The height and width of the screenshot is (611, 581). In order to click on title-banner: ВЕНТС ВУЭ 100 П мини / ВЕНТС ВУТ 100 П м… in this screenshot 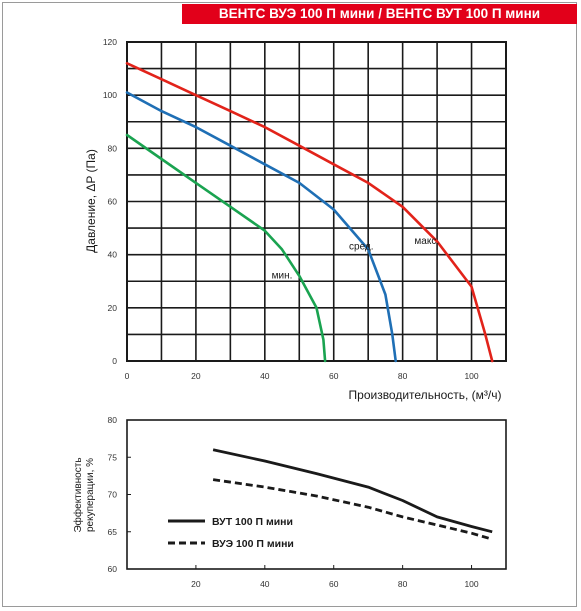, I will do `click(379, 14)`.